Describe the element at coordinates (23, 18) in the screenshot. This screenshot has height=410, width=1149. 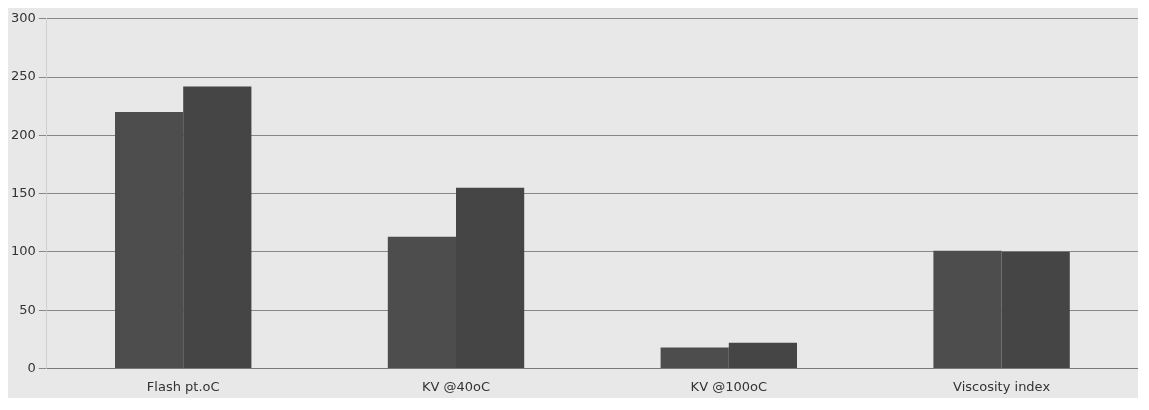
I see `y-tick-label: 300` at that location.